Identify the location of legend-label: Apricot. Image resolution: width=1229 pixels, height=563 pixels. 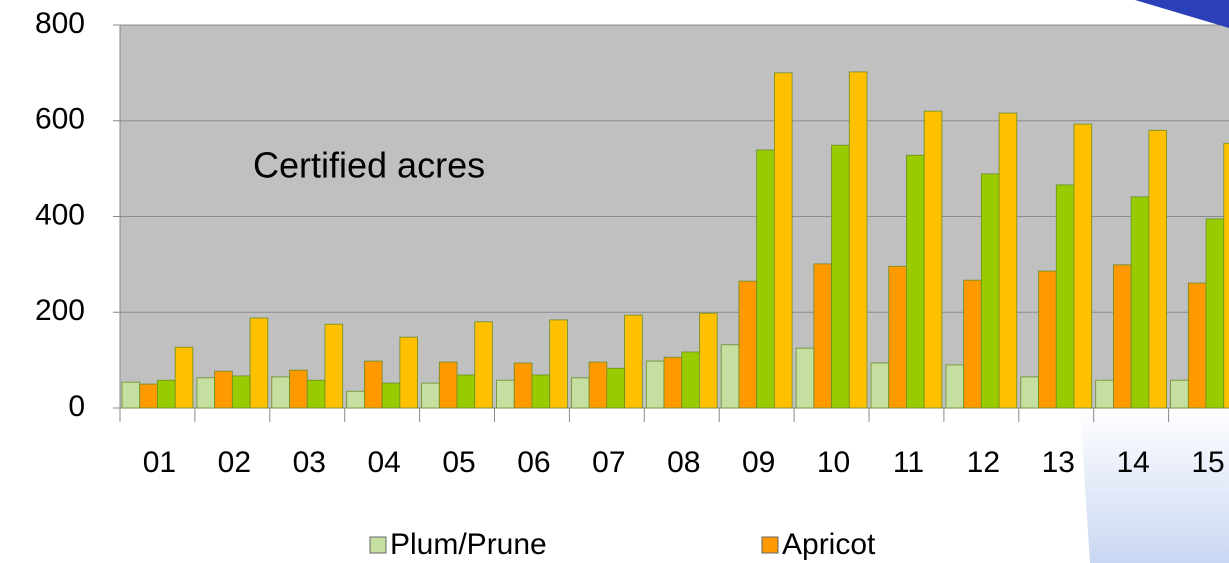
(829, 544).